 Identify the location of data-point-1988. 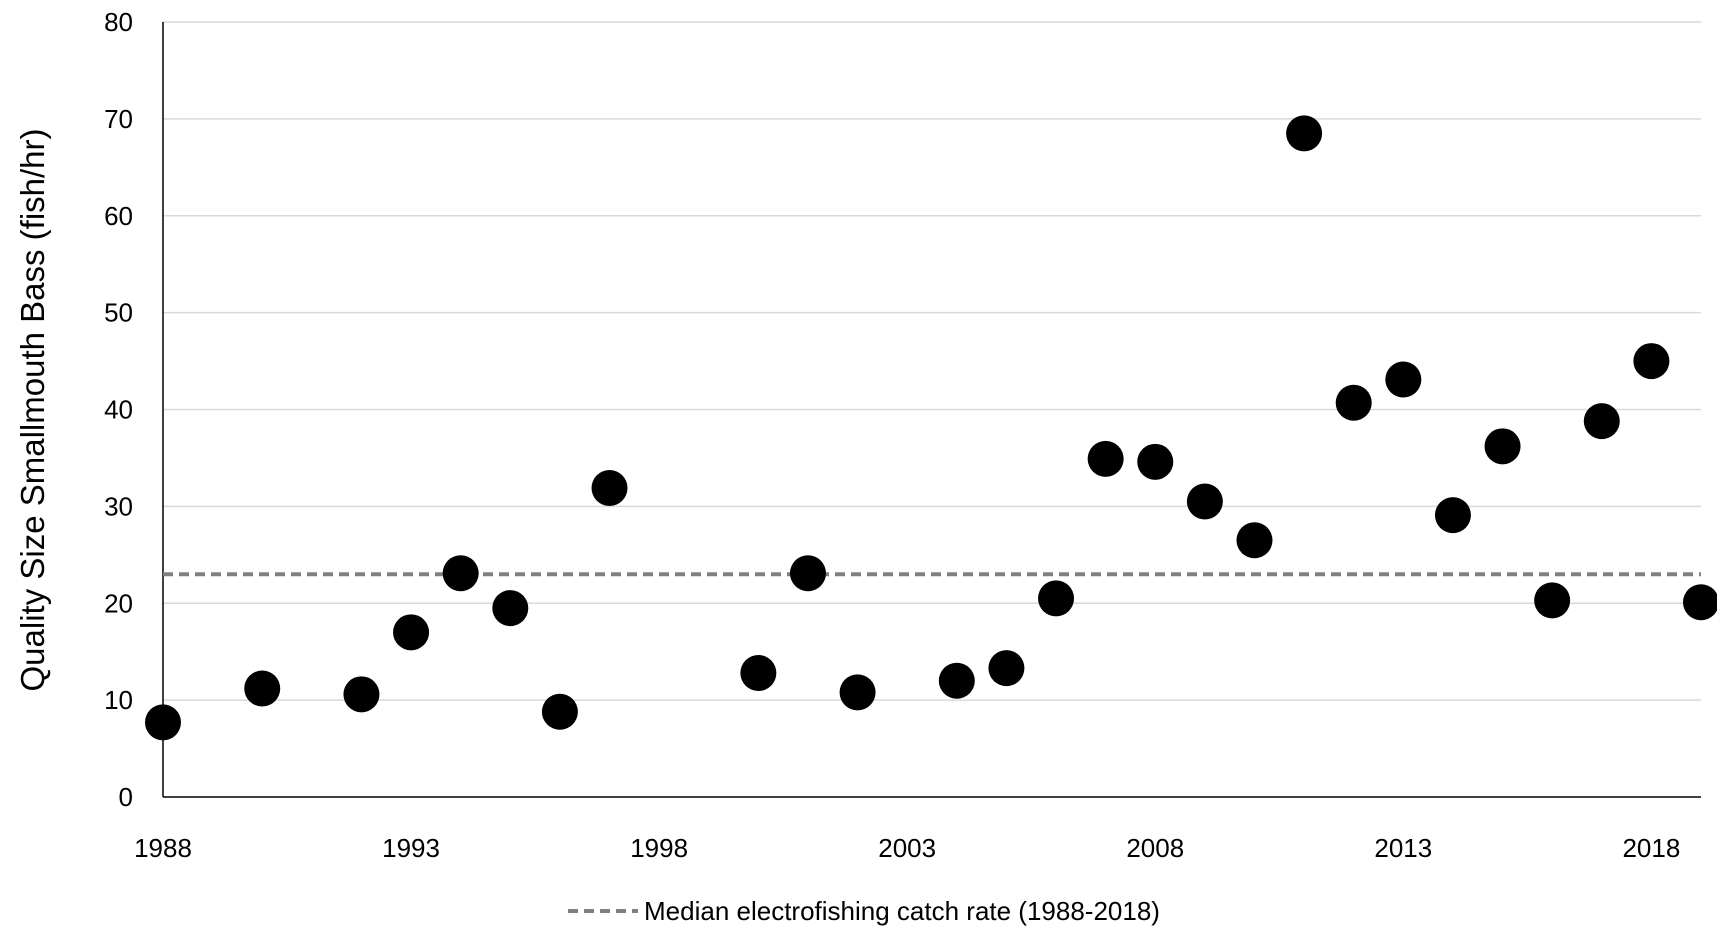
(163, 722).